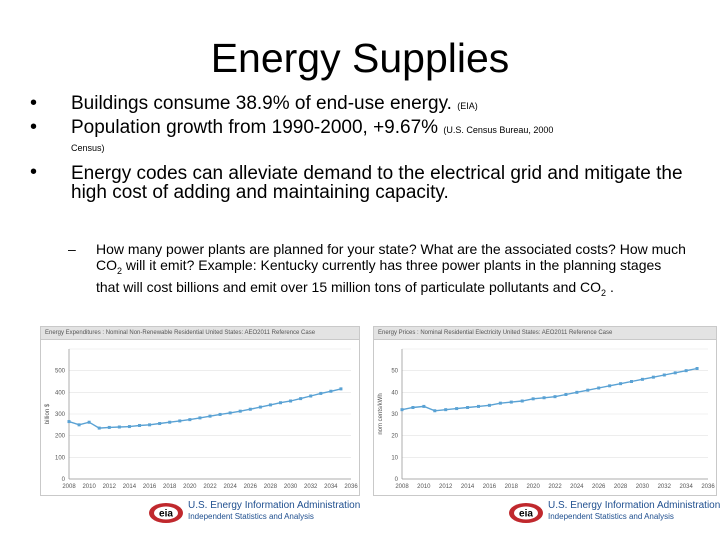 Image resolution: width=720 pixels, height=540 pixels. I want to click on eia-logo-text: eia, so click(166, 514).